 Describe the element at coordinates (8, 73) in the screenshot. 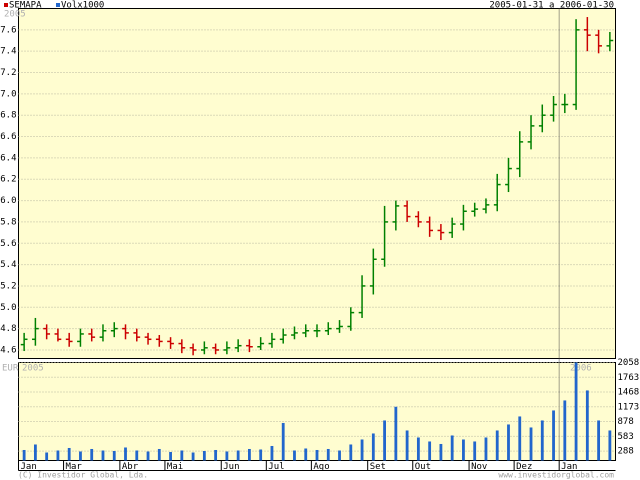

I see `y-tick-label: 7.2` at that location.